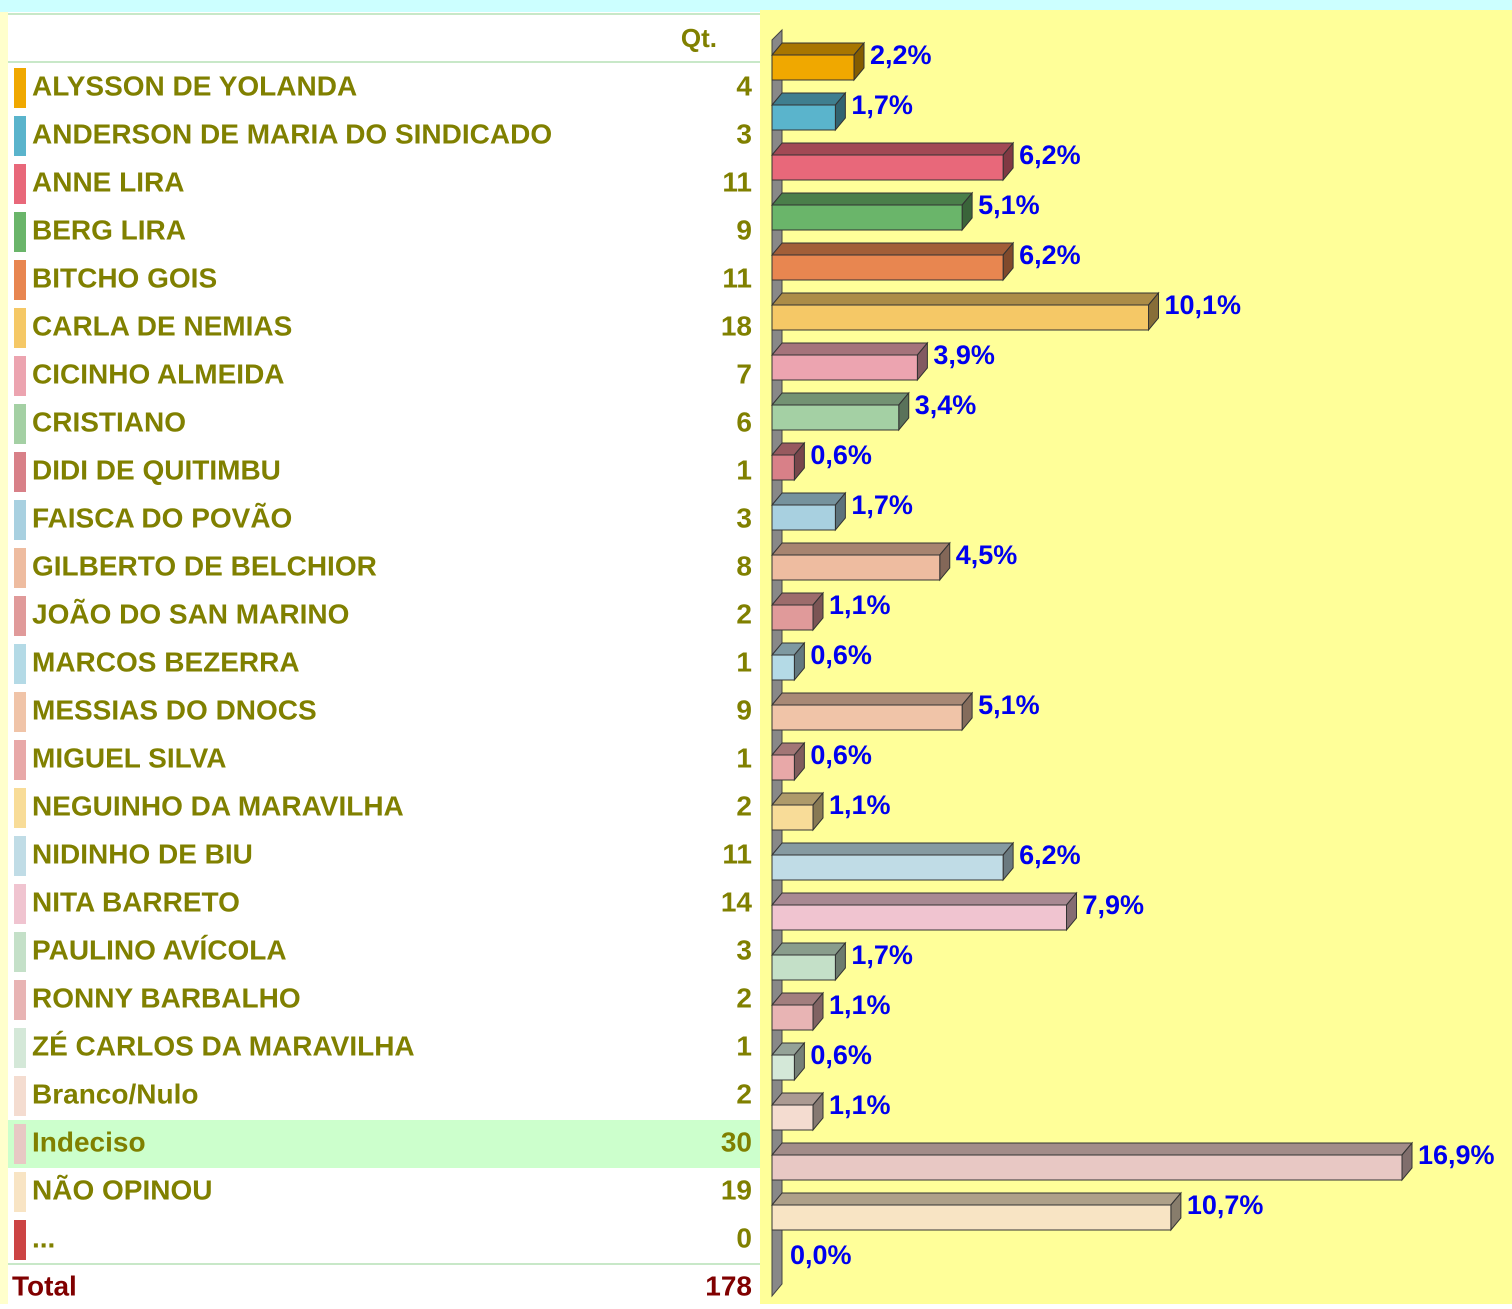 This screenshot has width=1512, height=1309. What do you see at coordinates (166, 661) in the screenshot?
I see `row-name: MARCOS BEZERRA` at bounding box center [166, 661].